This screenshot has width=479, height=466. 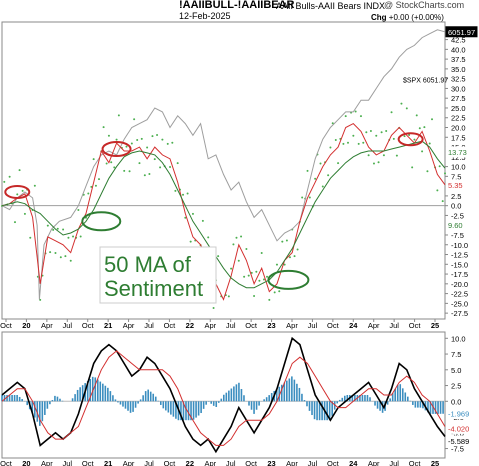 I want to click on upper-y-tick-label: -22.5, so click(x=459, y=294).